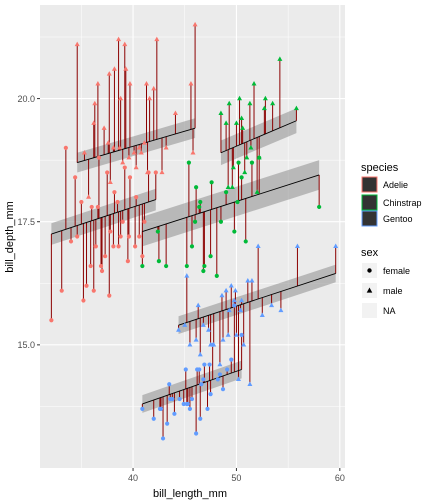 This screenshot has height=504, width=432. I want to click on legend-species: species Adelie Chinstrap Gentoo, so click(391, 194).